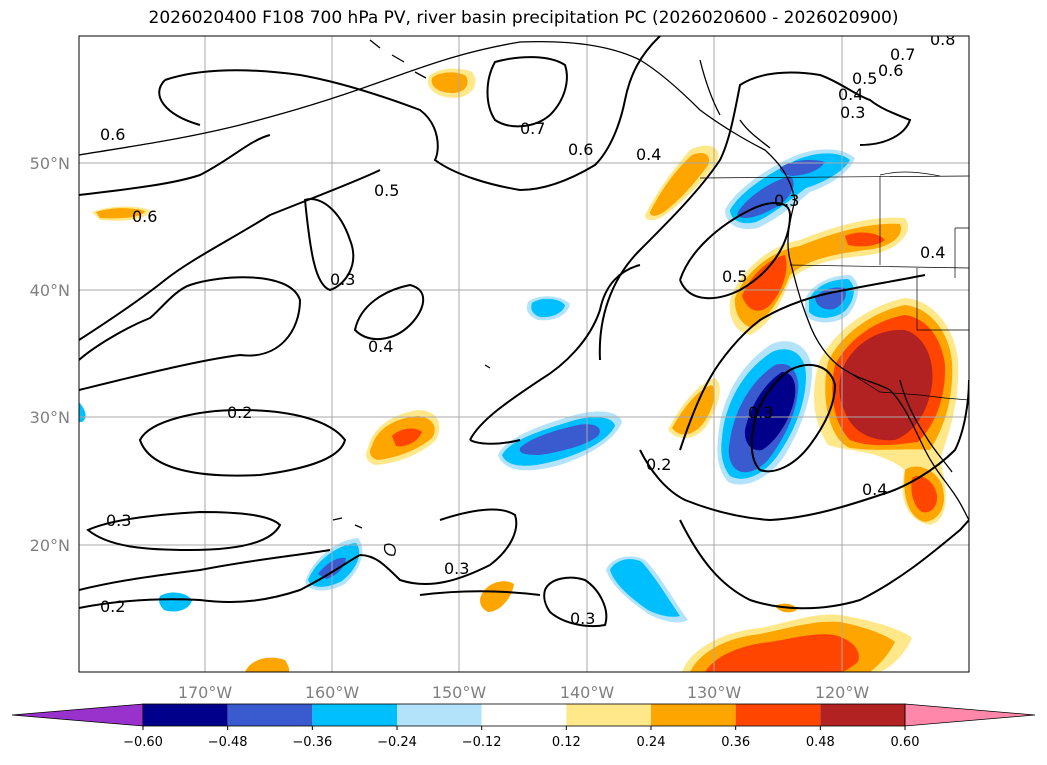  Describe the element at coordinates (77, 715) in the screenshot. I see `colorbar-extend-low` at that location.